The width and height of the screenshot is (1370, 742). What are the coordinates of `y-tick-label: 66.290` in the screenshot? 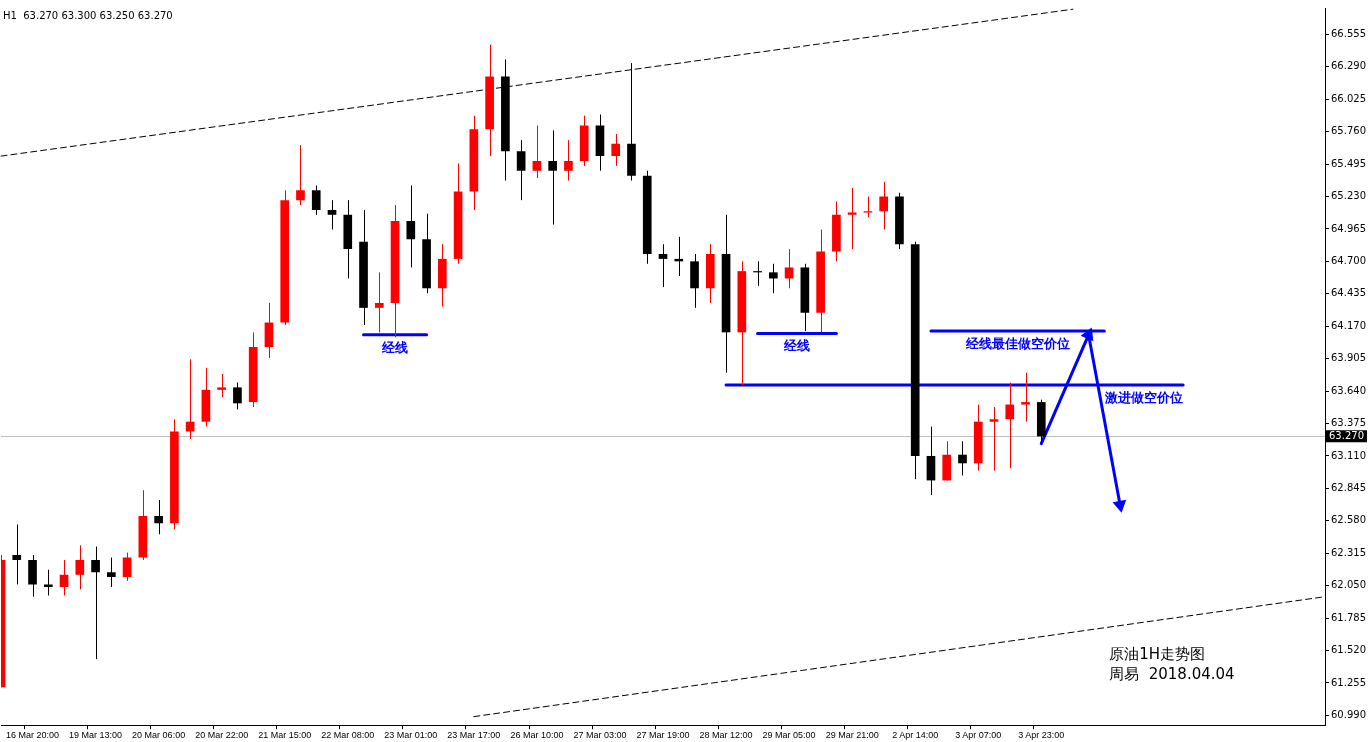 It's located at (1349, 66).